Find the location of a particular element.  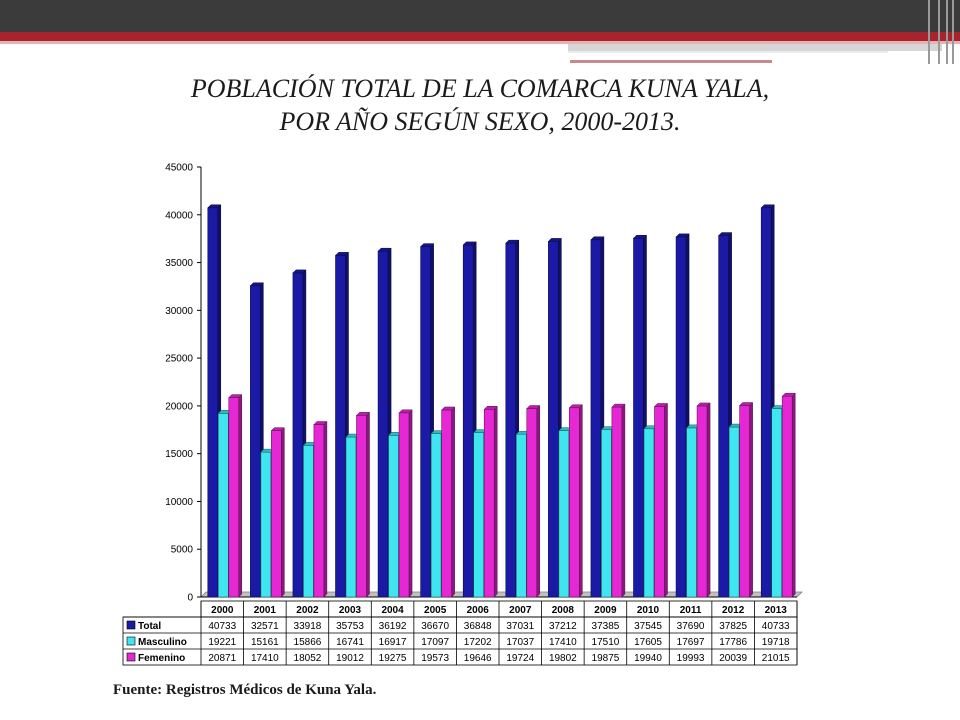

x-tick-label: 2002 is located at coordinates (307, 610).